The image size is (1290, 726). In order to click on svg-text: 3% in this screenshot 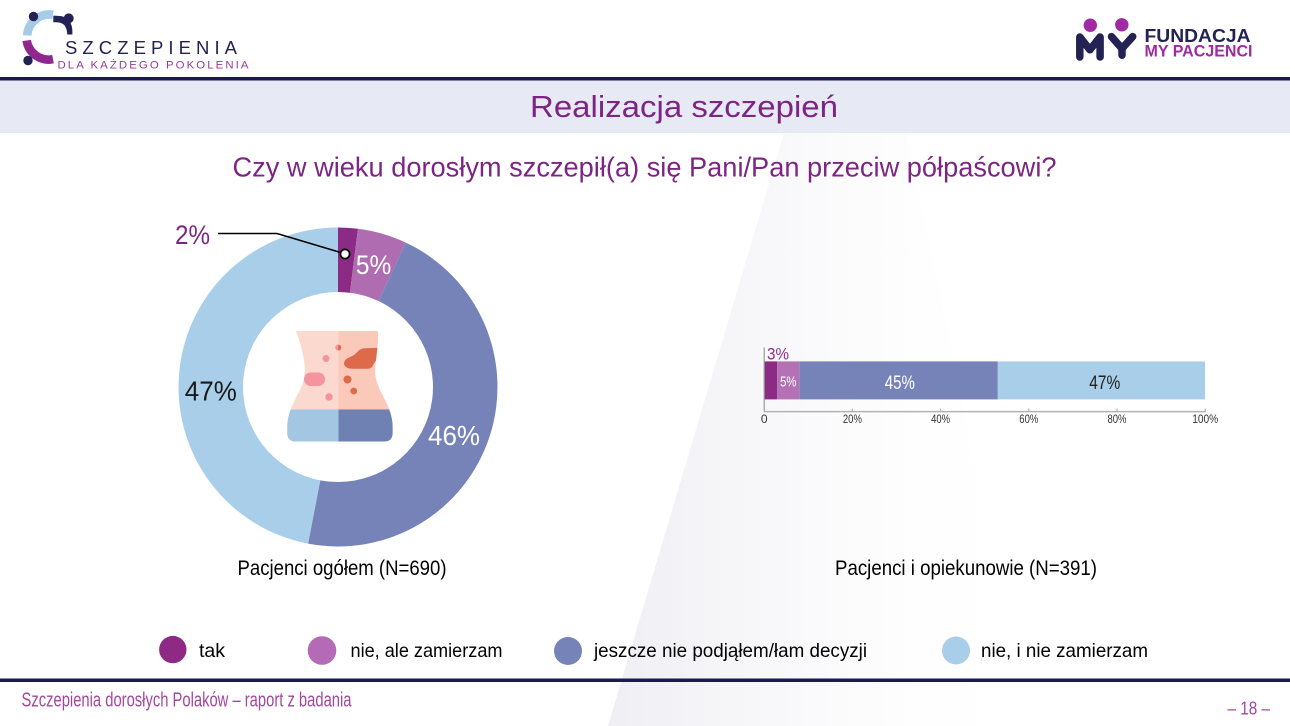, I will do `click(778, 354)`.